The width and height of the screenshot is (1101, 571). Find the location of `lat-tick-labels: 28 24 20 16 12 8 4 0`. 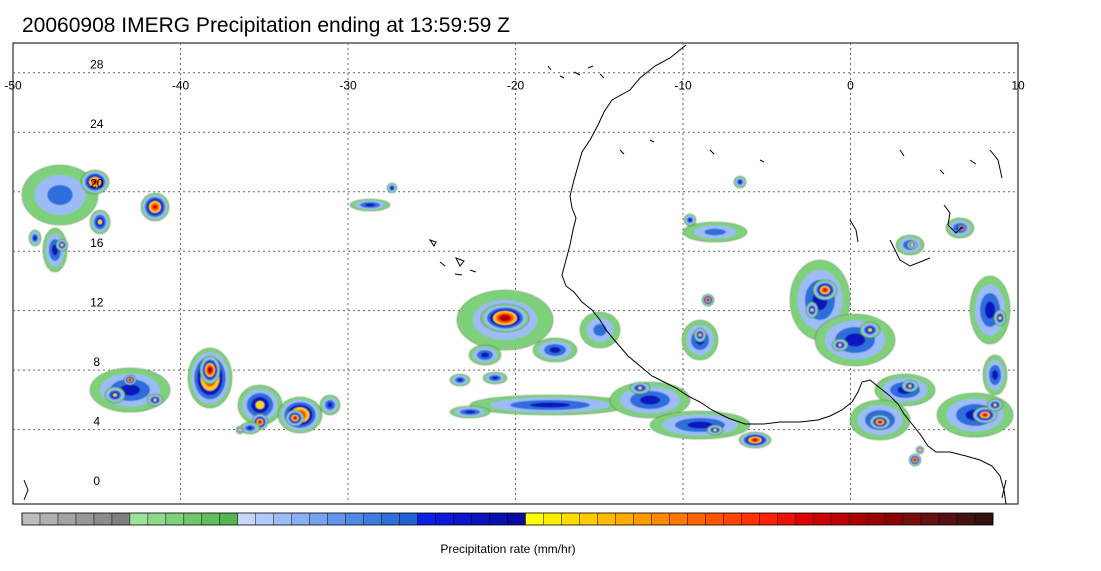

lat-tick-labels: 28 24 20 16 12 8 4 0 is located at coordinates (97, 273).